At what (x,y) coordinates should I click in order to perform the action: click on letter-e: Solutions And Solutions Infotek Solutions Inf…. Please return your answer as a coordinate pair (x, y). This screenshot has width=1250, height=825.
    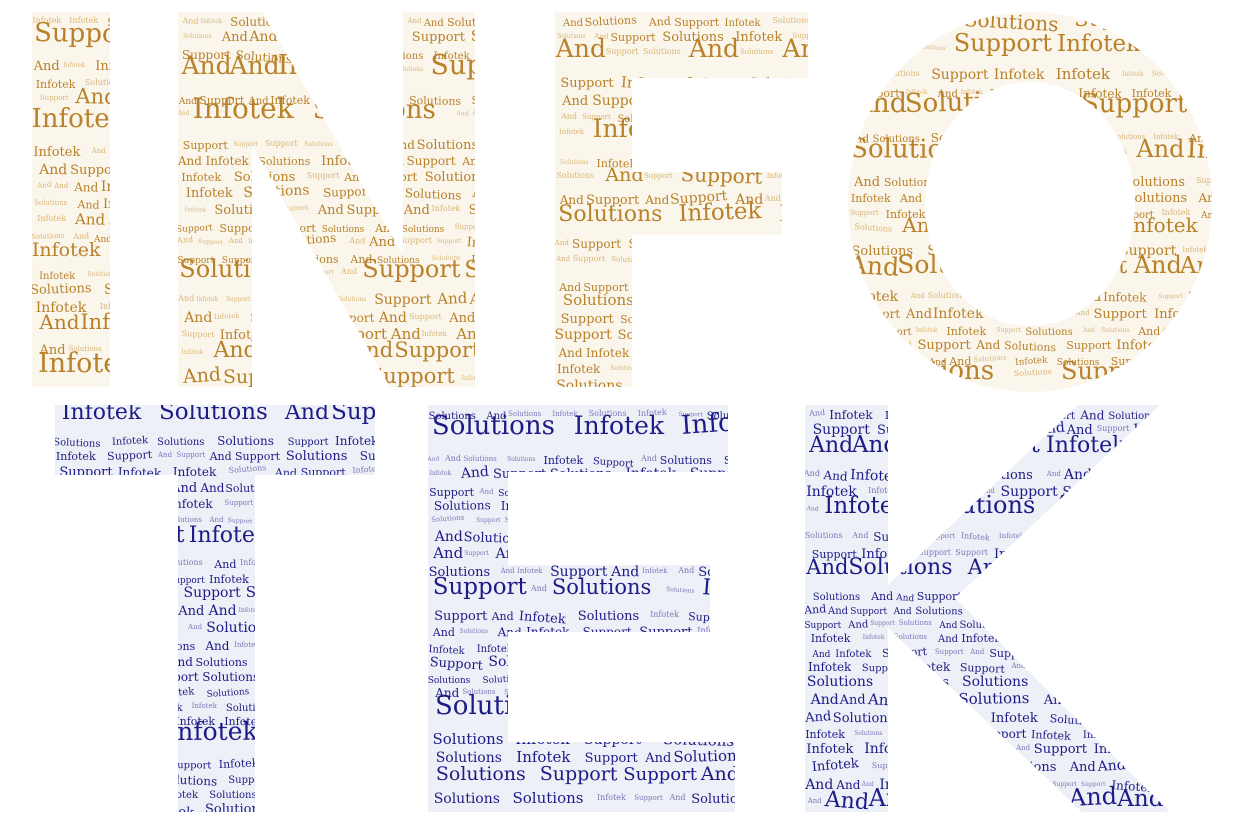
    Looking at the image, I should click on (602, 608).